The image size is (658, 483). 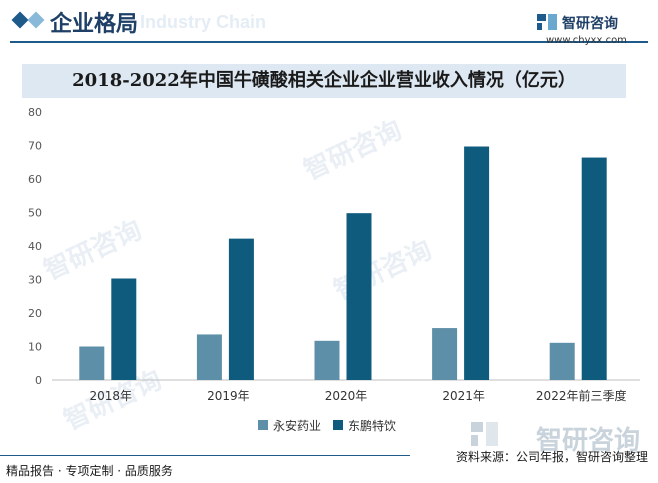 What do you see at coordinates (297, 426) in the screenshot?
I see `legend-label: 永安药业` at bounding box center [297, 426].